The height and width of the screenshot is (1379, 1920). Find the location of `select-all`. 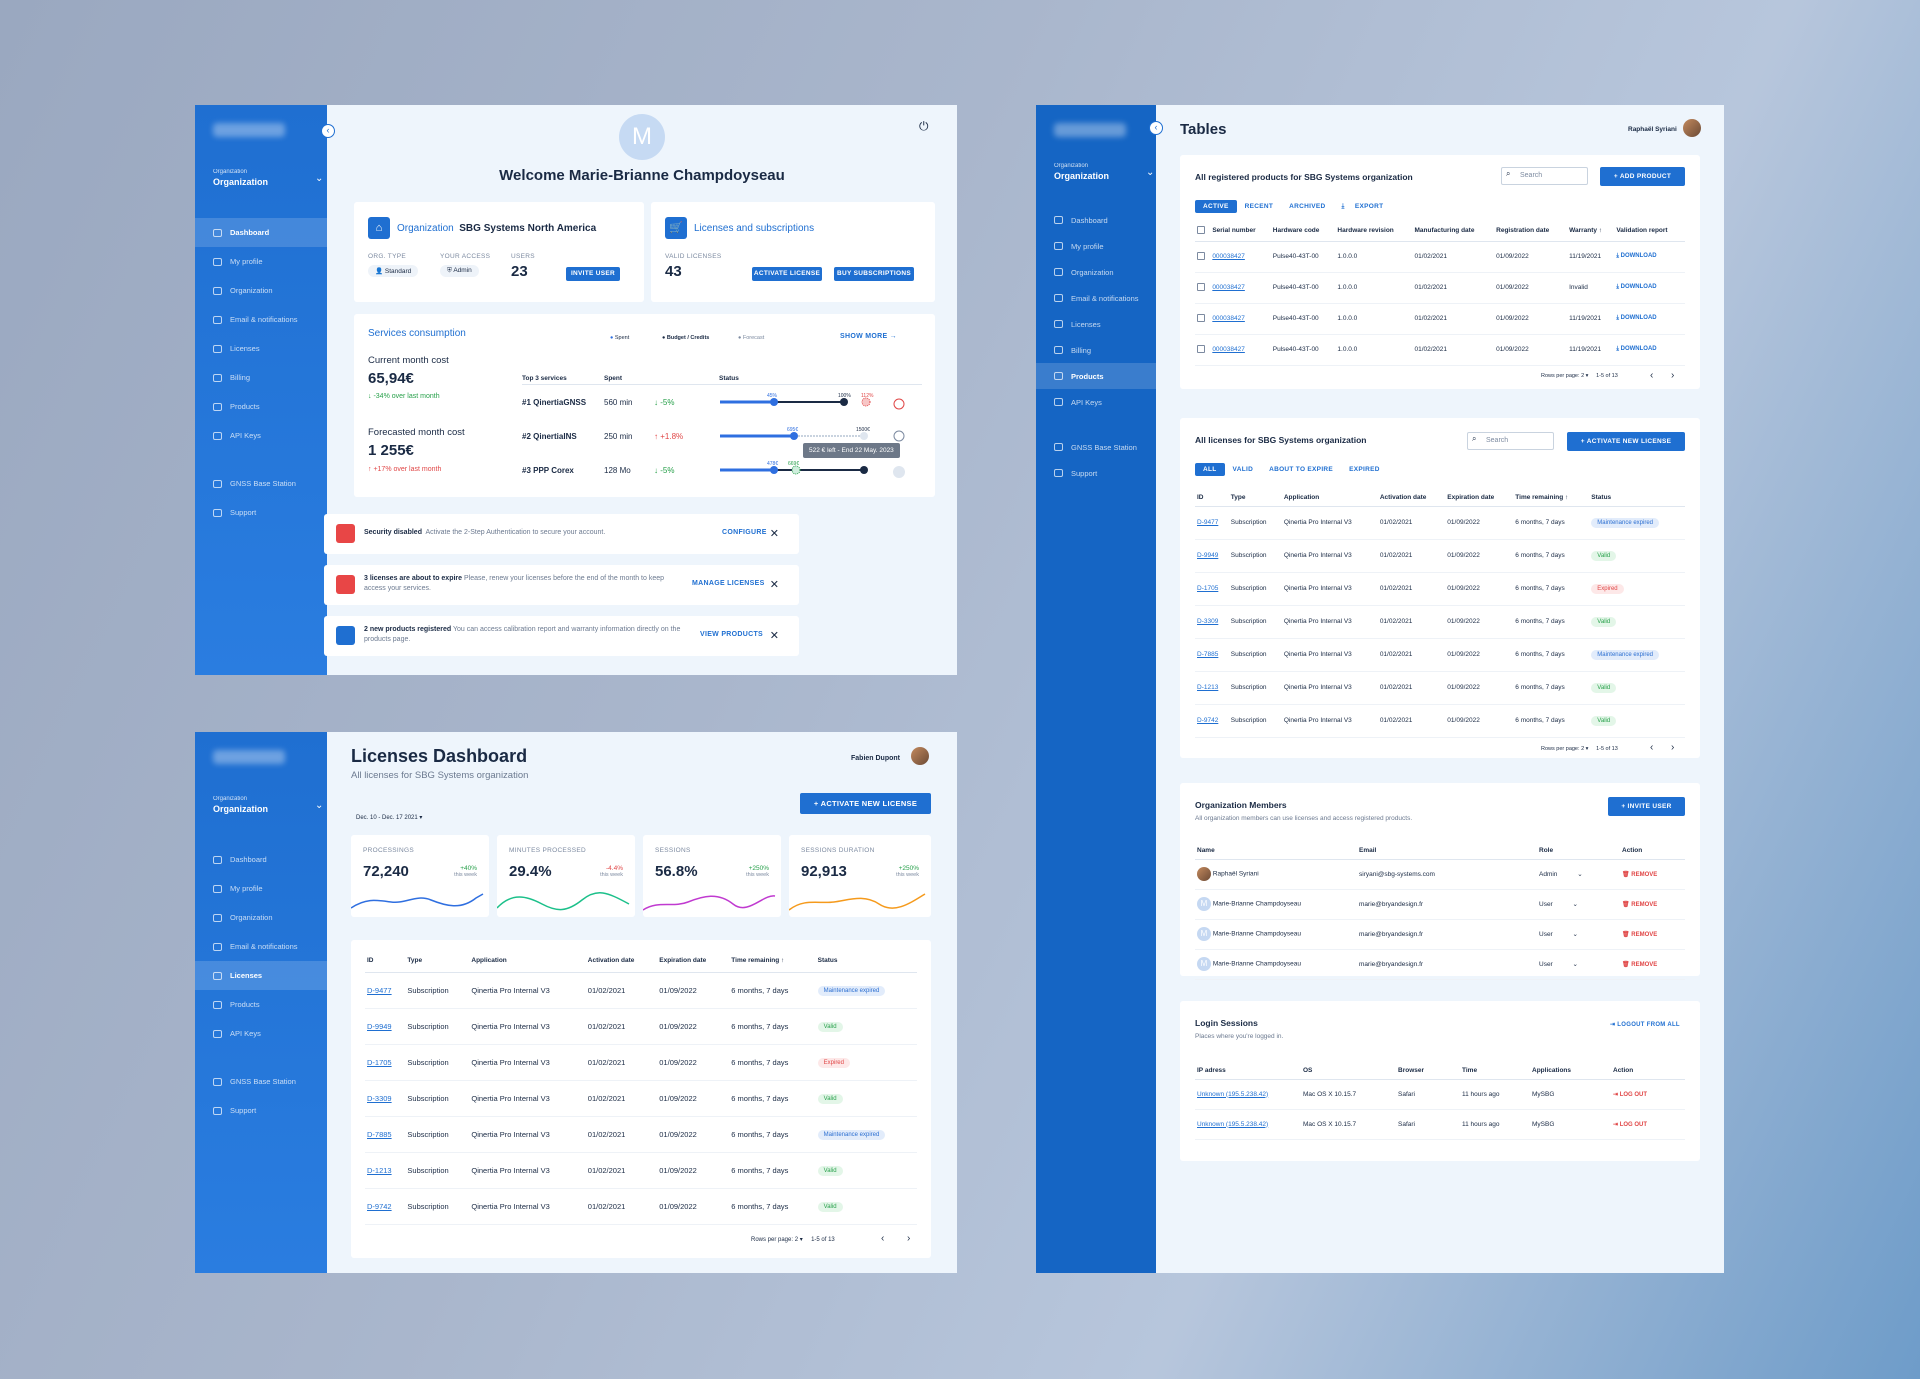

select-all is located at coordinates (1203, 231).